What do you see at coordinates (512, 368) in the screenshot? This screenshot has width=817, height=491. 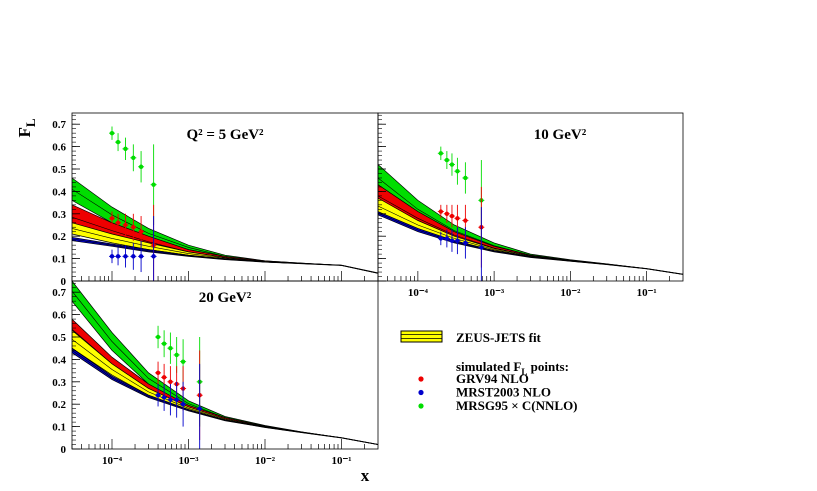 I see `legend-points-header: simulated FL points:` at bounding box center [512, 368].